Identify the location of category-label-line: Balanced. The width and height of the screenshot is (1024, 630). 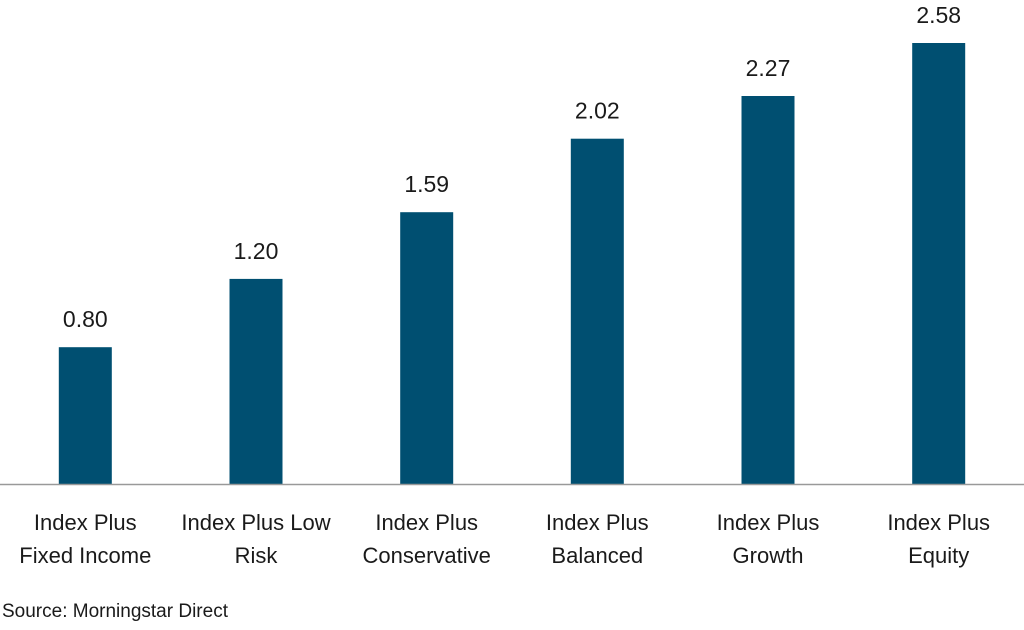
(597, 555).